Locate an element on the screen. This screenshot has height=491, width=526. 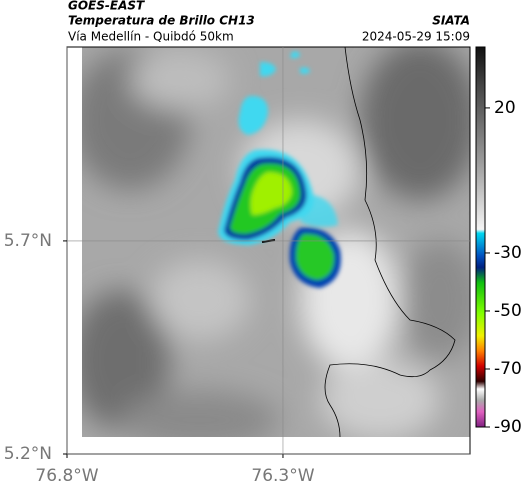
colorbar-tick-label: -90 is located at coordinates (508, 427).